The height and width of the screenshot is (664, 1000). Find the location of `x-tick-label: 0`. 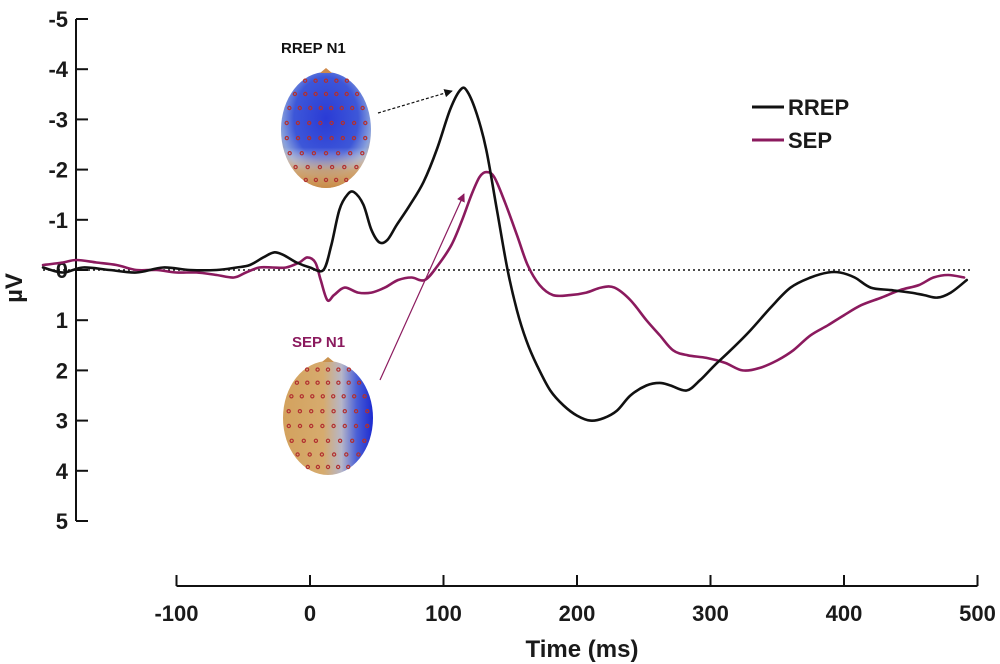

x-tick-label: 0 is located at coordinates (310, 613).